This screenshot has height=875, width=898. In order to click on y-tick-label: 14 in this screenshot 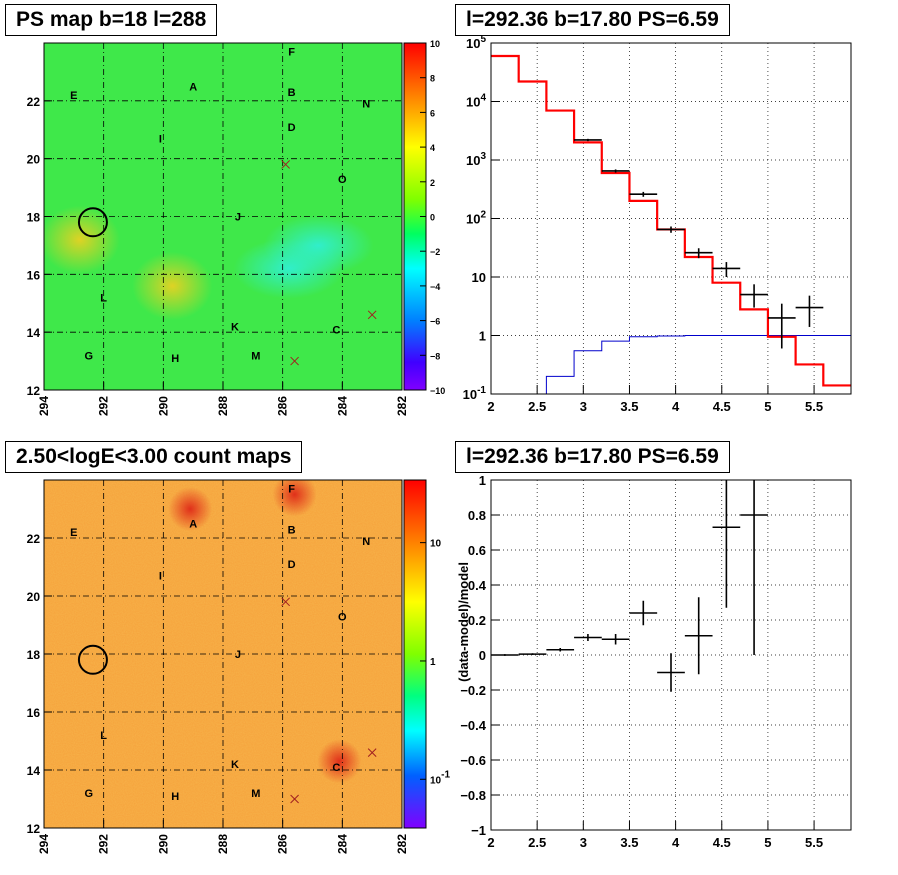, I will do `click(34, 771)`.